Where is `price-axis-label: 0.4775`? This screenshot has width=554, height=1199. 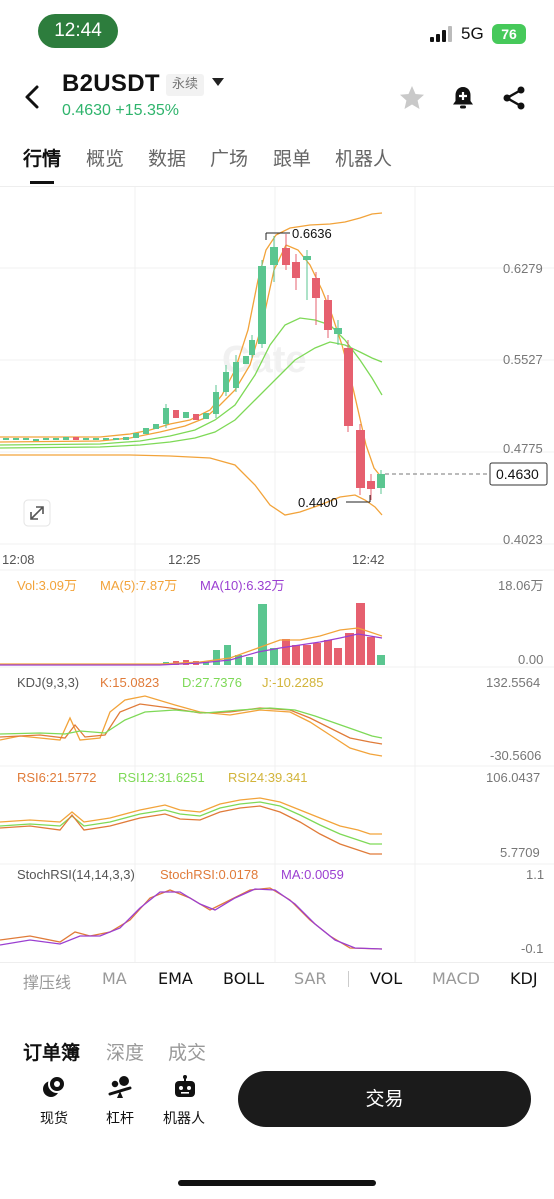
price-axis-label: 0.4775 is located at coordinates (523, 448).